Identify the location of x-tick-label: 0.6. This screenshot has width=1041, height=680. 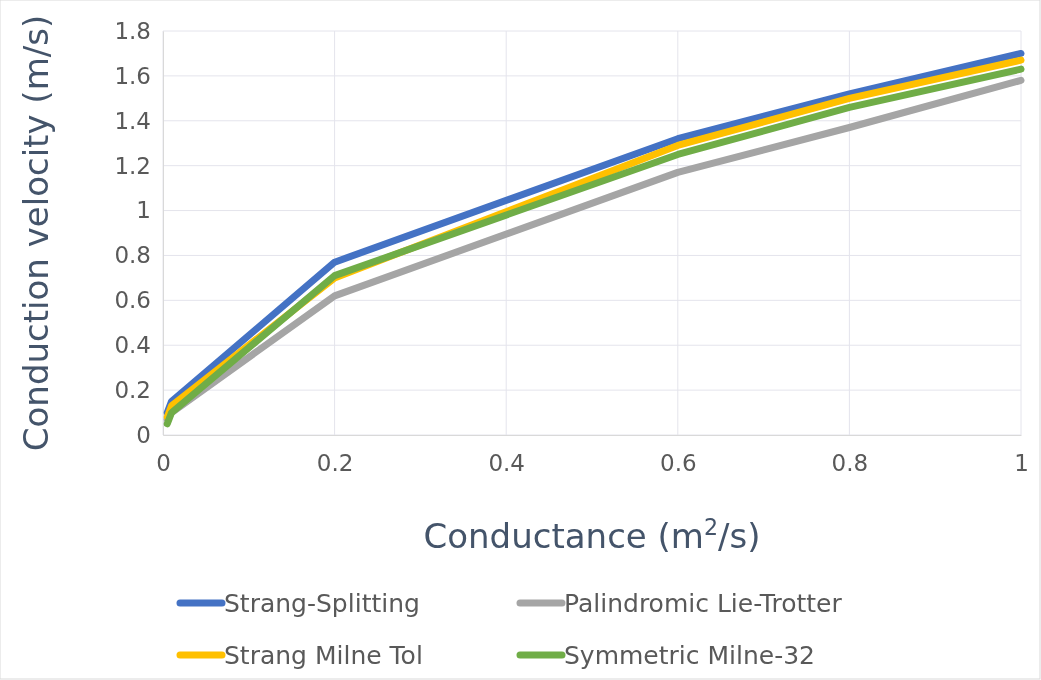
(678, 463).